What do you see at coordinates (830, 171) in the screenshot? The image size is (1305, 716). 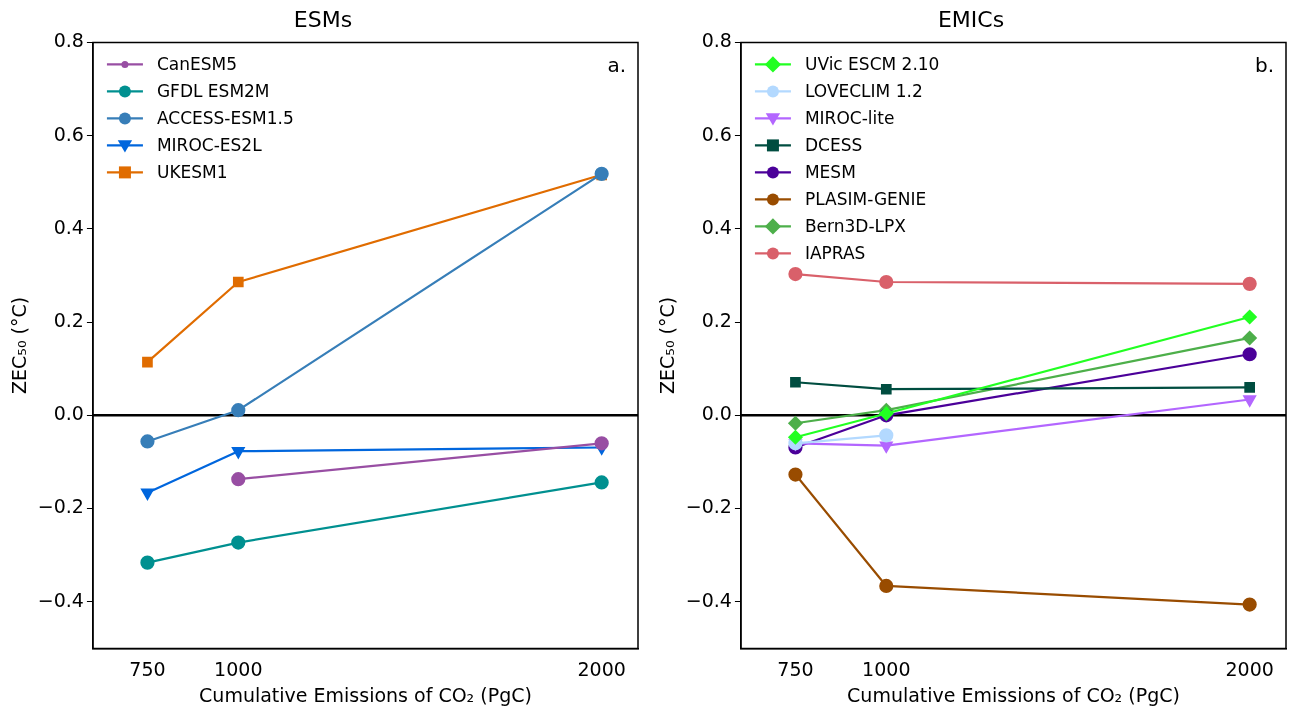 I see `legend-label: MESM` at bounding box center [830, 171].